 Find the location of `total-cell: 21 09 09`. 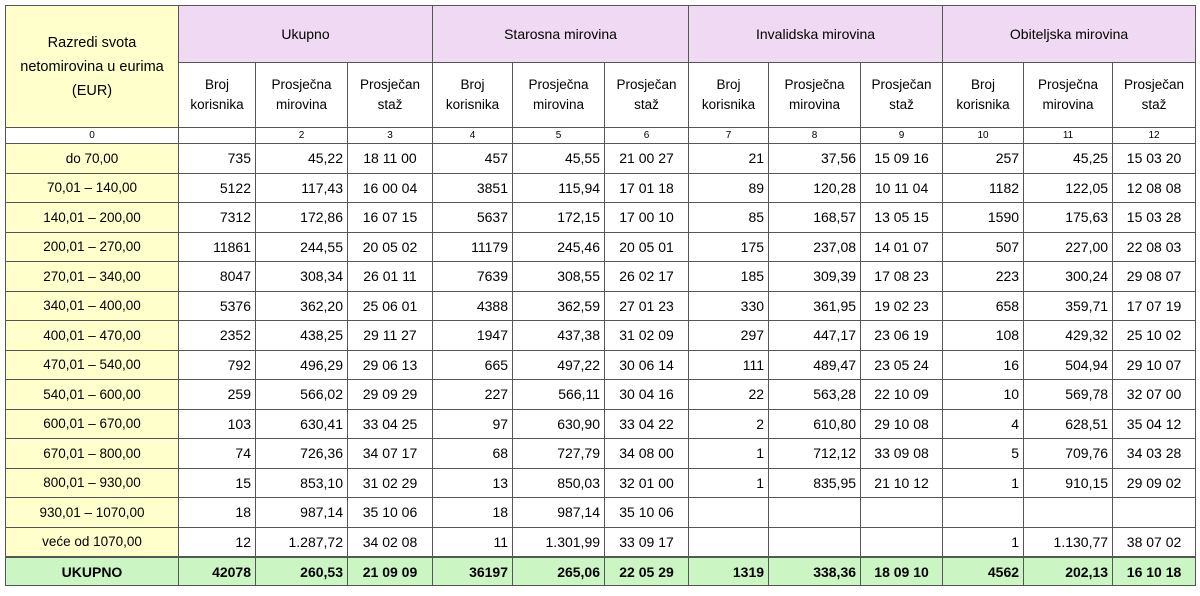

total-cell: 21 09 09 is located at coordinates (390, 571).